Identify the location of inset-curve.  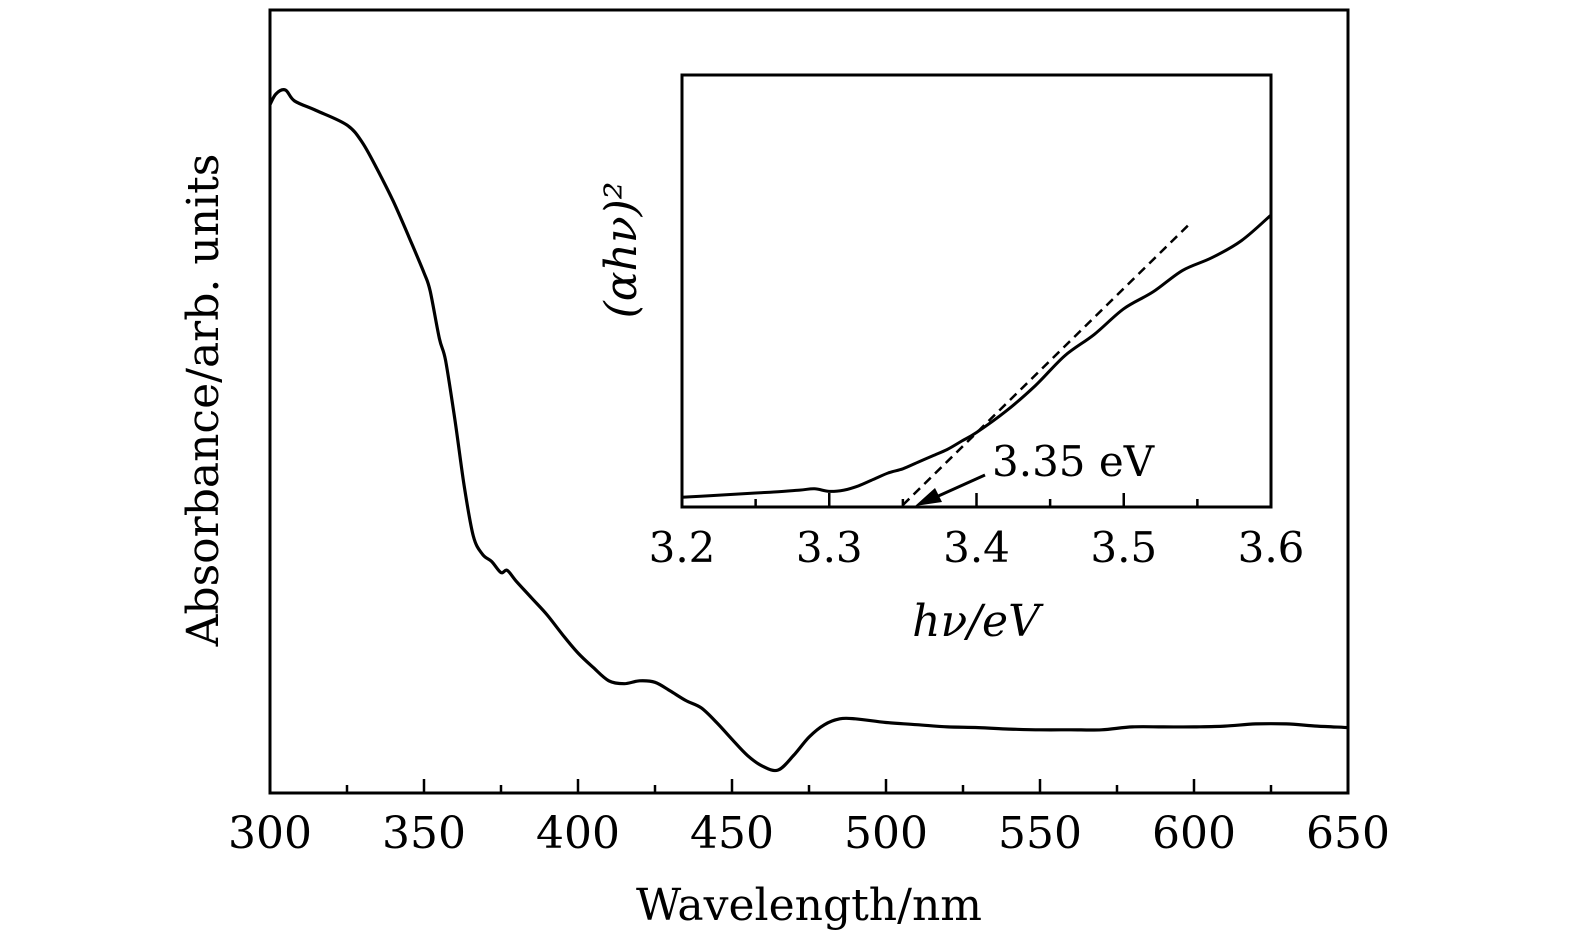
(976, 356).